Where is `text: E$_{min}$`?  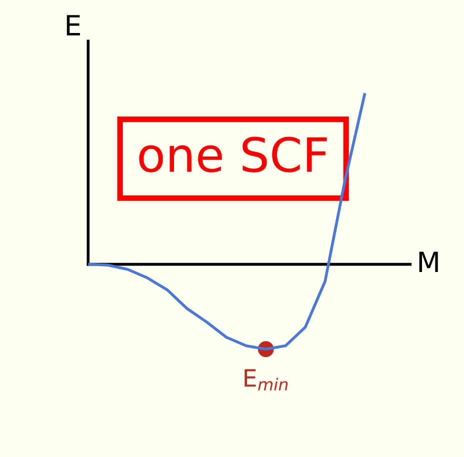 text: E$_{min}$ is located at coordinates (266, 379).